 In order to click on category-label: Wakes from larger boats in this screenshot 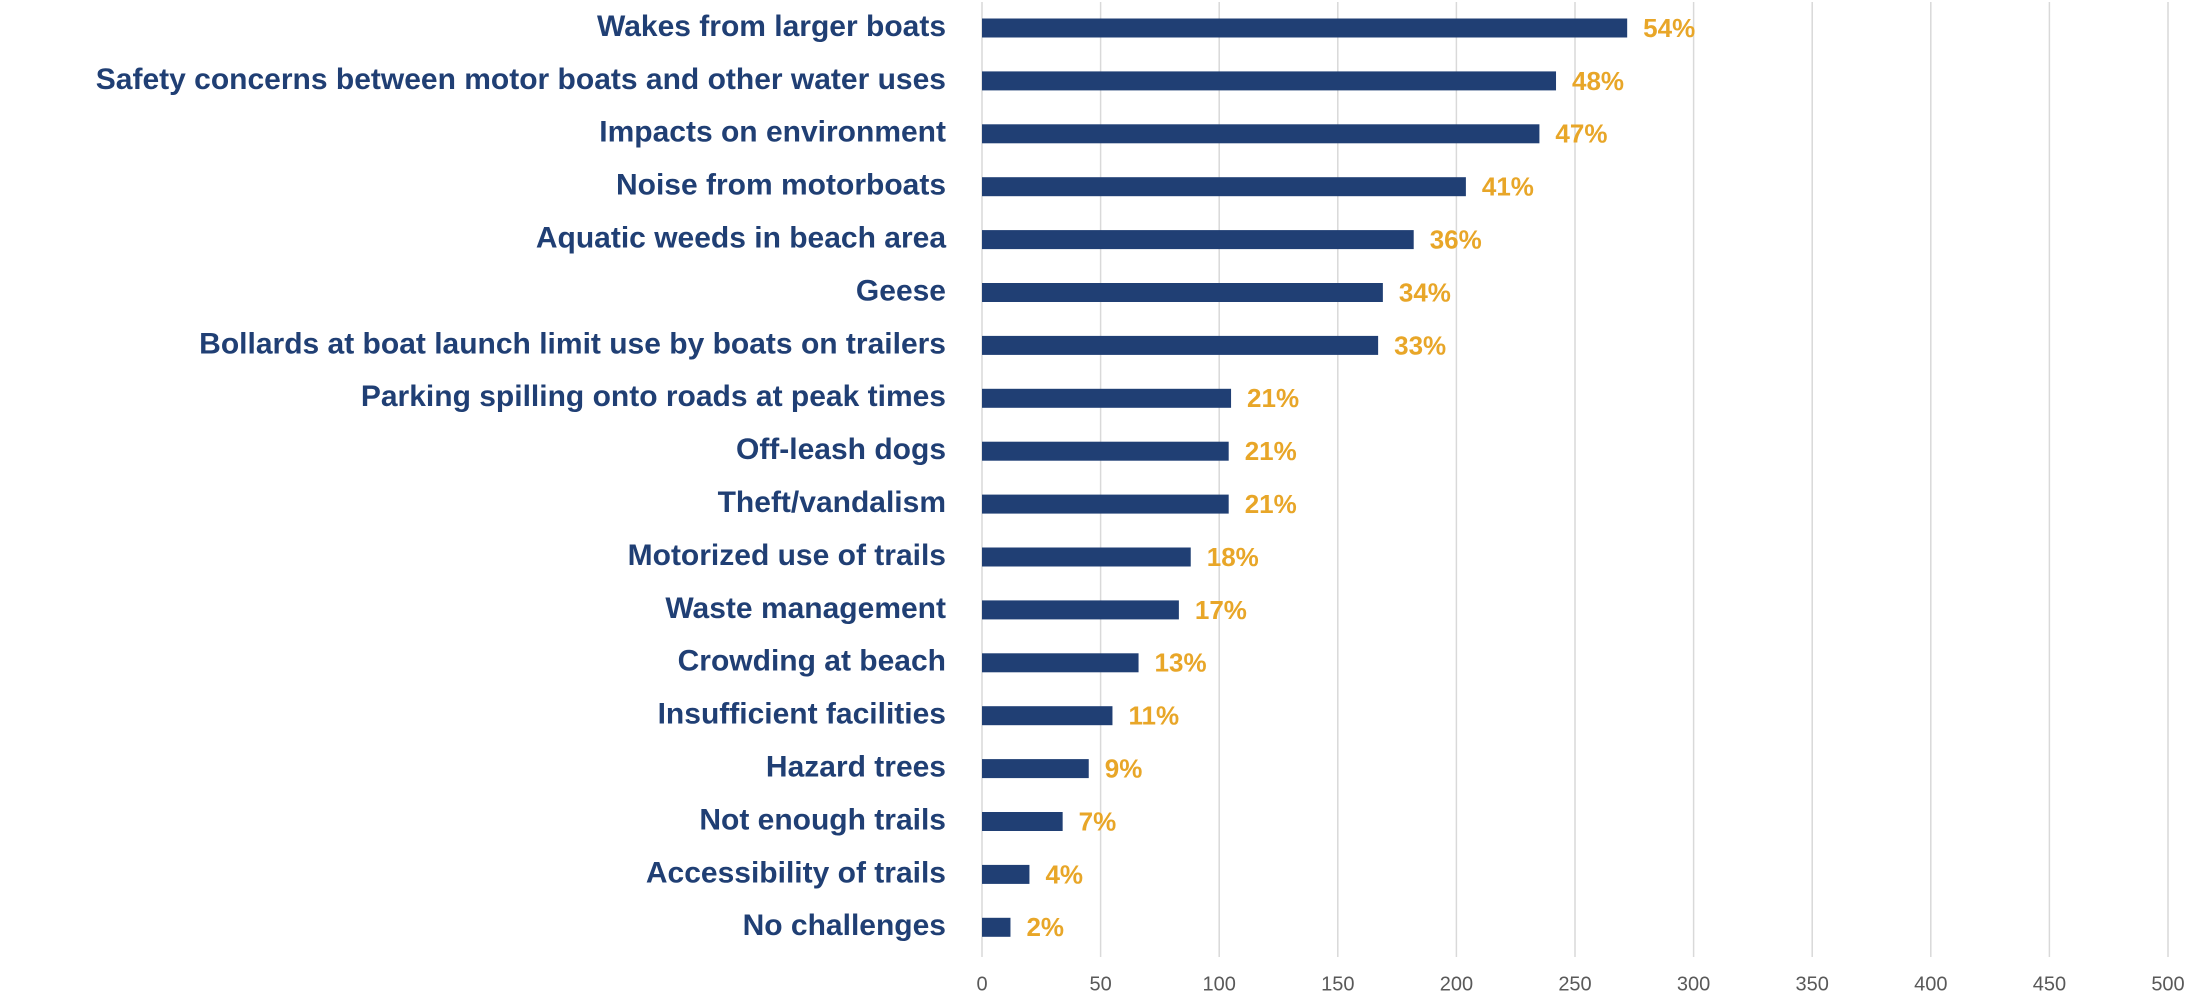, I will do `click(771, 26)`.